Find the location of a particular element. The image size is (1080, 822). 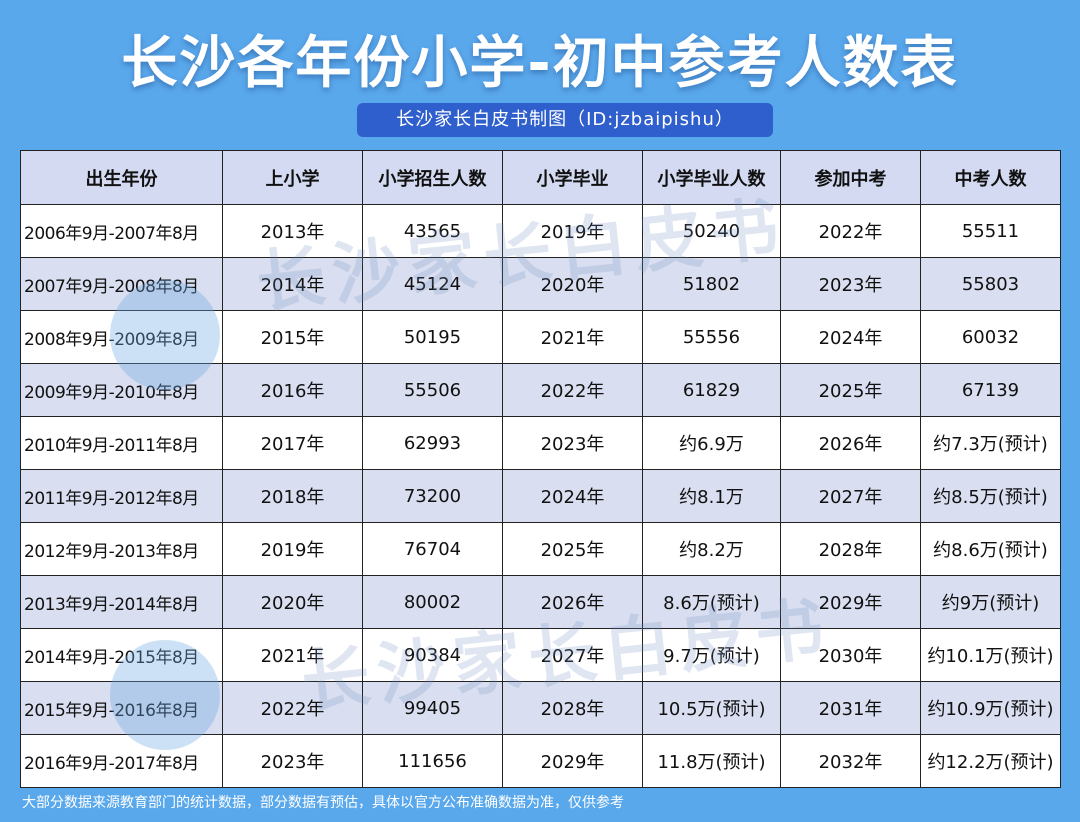

table-header-row: 出生年份 上小学 小学招生人数 小学毕业 小学毕业人数 参加中考 中考人数 is located at coordinates (540, 177).